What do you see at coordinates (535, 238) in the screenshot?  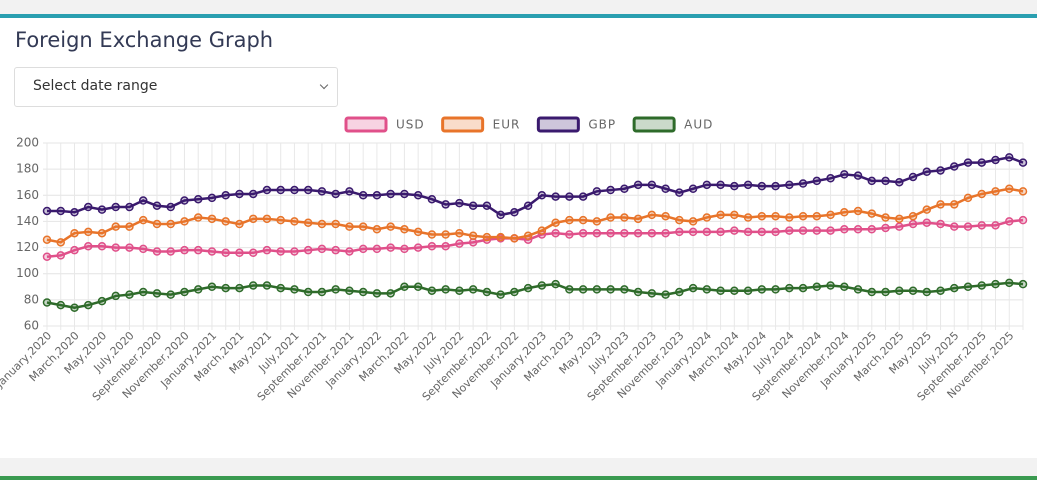 I see `series-line` at bounding box center [535, 238].